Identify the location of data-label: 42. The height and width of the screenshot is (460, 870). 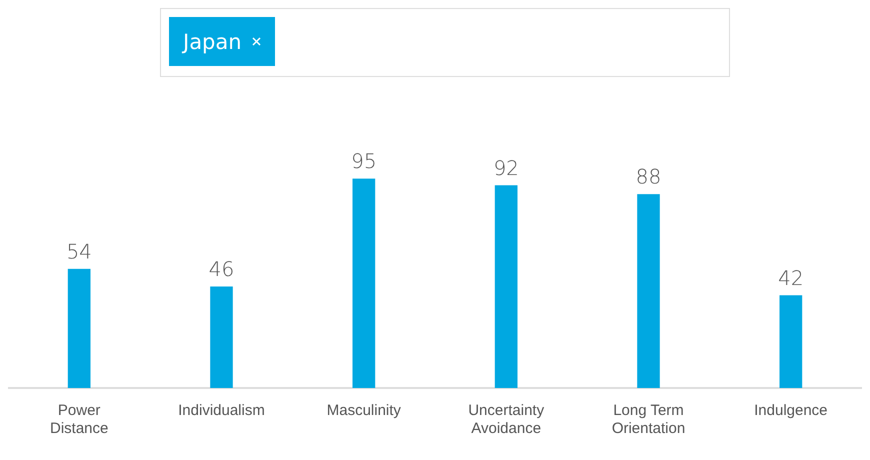
(791, 278).